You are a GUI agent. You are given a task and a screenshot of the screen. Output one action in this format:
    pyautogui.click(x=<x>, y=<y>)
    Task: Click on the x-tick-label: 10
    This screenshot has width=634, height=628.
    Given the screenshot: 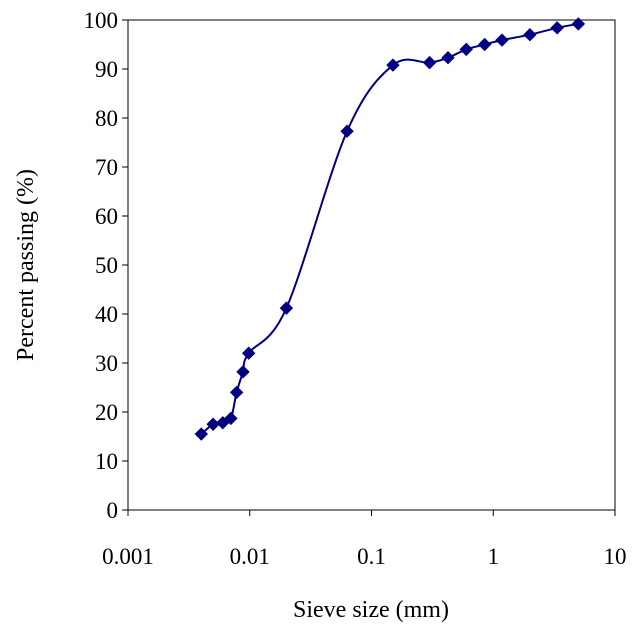 What is the action you would take?
    pyautogui.click(x=615, y=556)
    